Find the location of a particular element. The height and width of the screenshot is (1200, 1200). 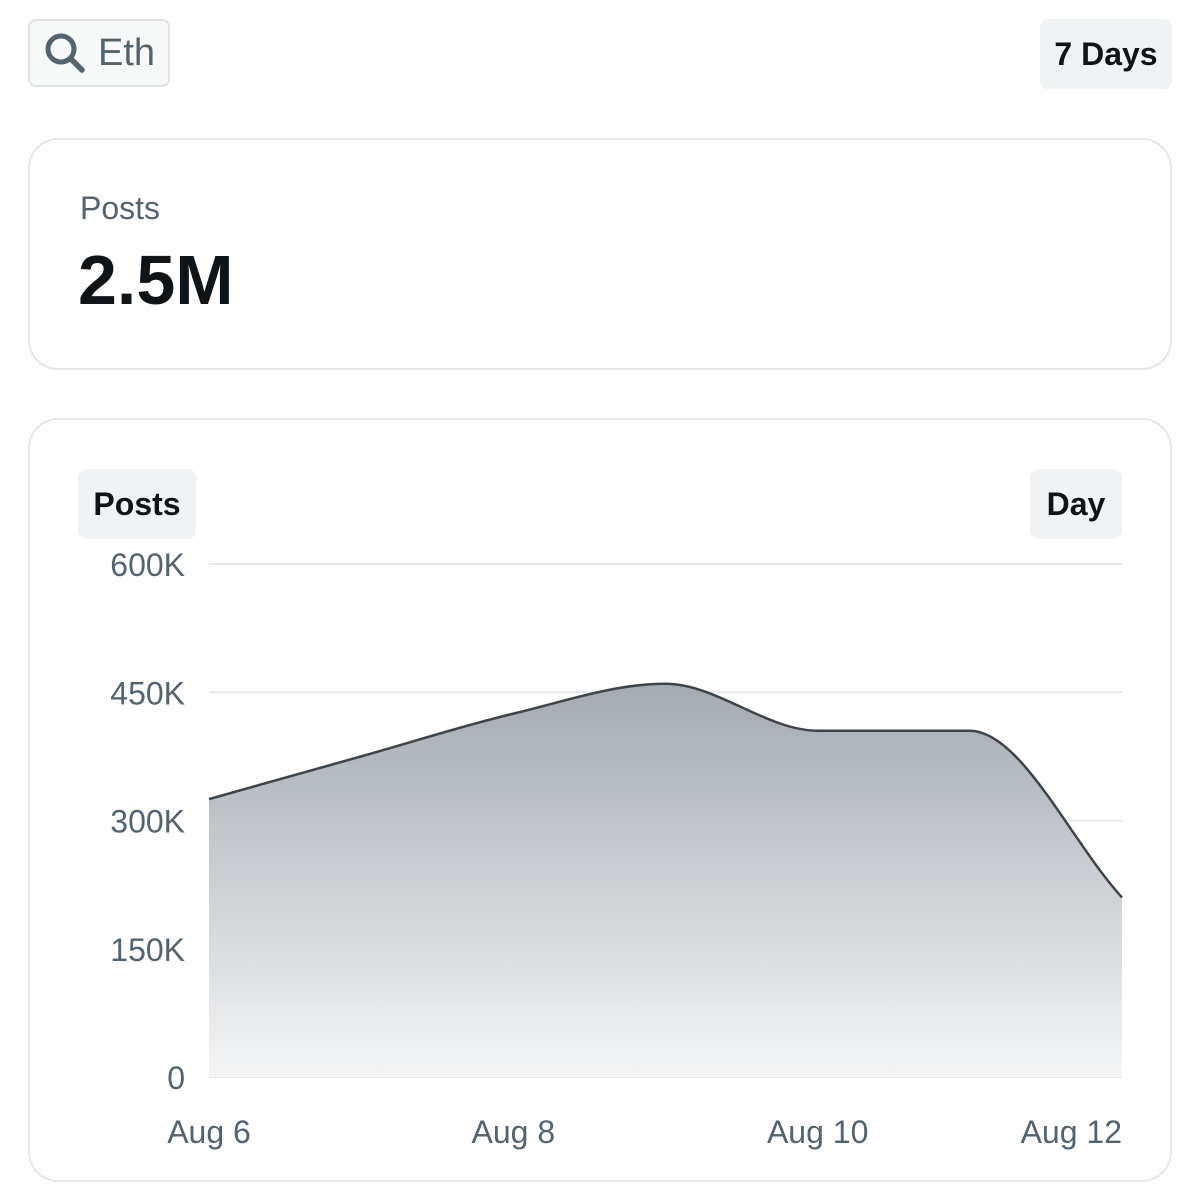

search-chip: Eth is located at coordinates (99, 53).